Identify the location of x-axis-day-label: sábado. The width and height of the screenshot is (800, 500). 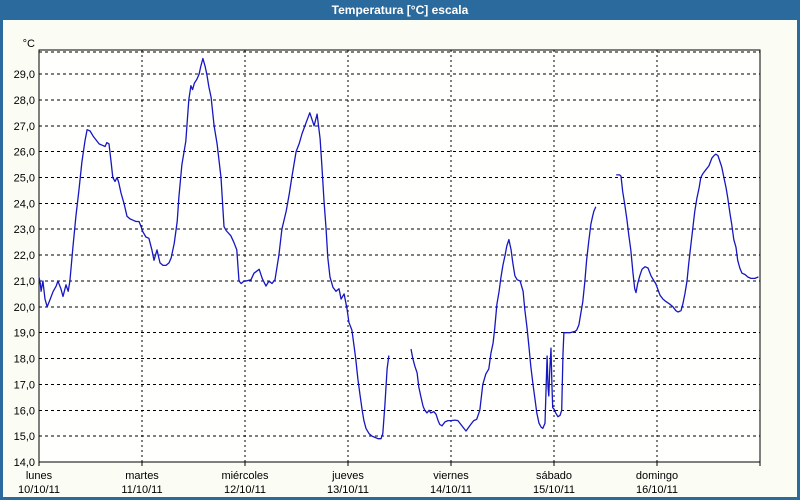
(554, 476).